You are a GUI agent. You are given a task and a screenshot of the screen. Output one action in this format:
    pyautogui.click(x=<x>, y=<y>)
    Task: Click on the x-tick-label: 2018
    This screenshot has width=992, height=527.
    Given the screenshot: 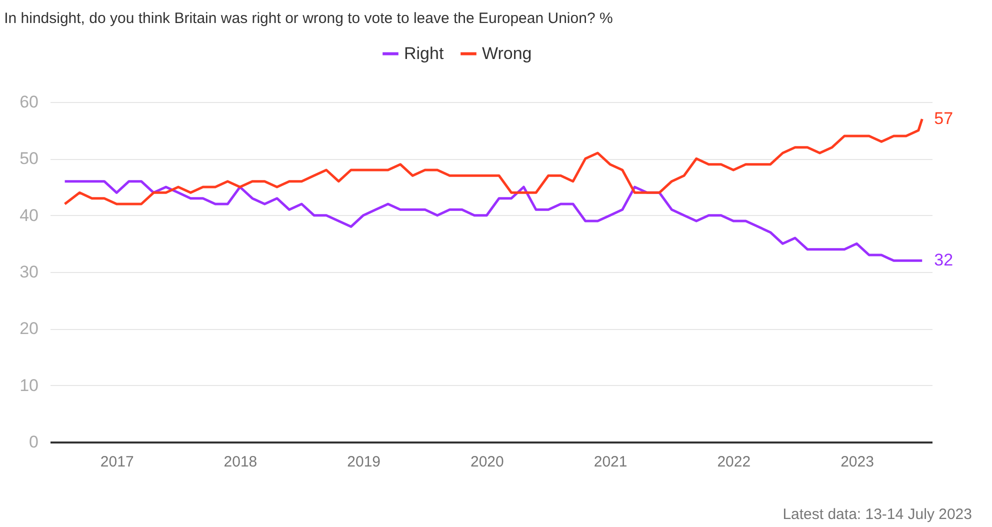 What is the action you would take?
    pyautogui.click(x=241, y=462)
    